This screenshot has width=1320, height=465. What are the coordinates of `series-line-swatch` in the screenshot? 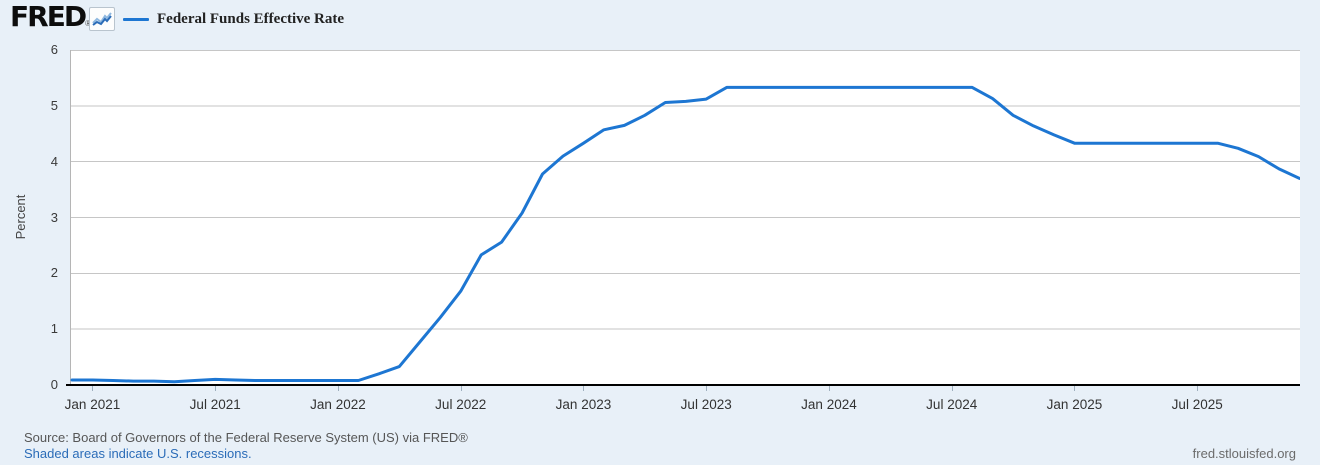 It's located at (136, 19).